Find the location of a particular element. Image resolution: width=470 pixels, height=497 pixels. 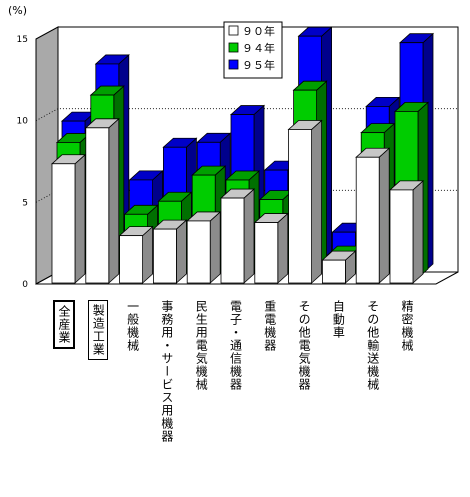

y-tick-label: 15 is located at coordinates (22, 40).